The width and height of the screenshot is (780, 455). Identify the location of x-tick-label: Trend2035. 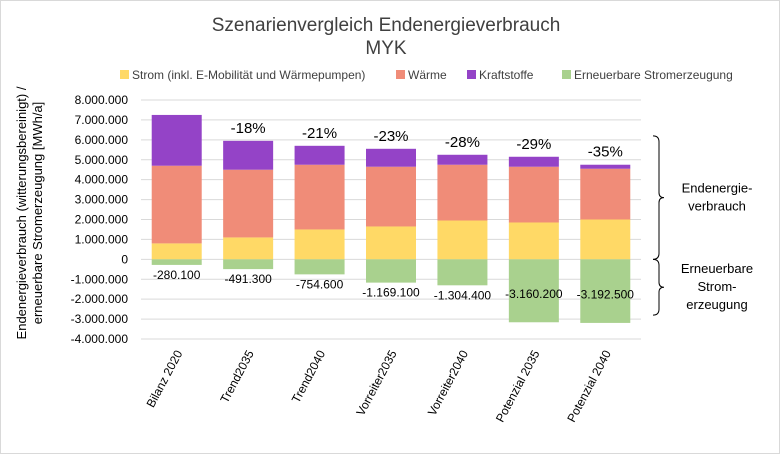
(237, 377).